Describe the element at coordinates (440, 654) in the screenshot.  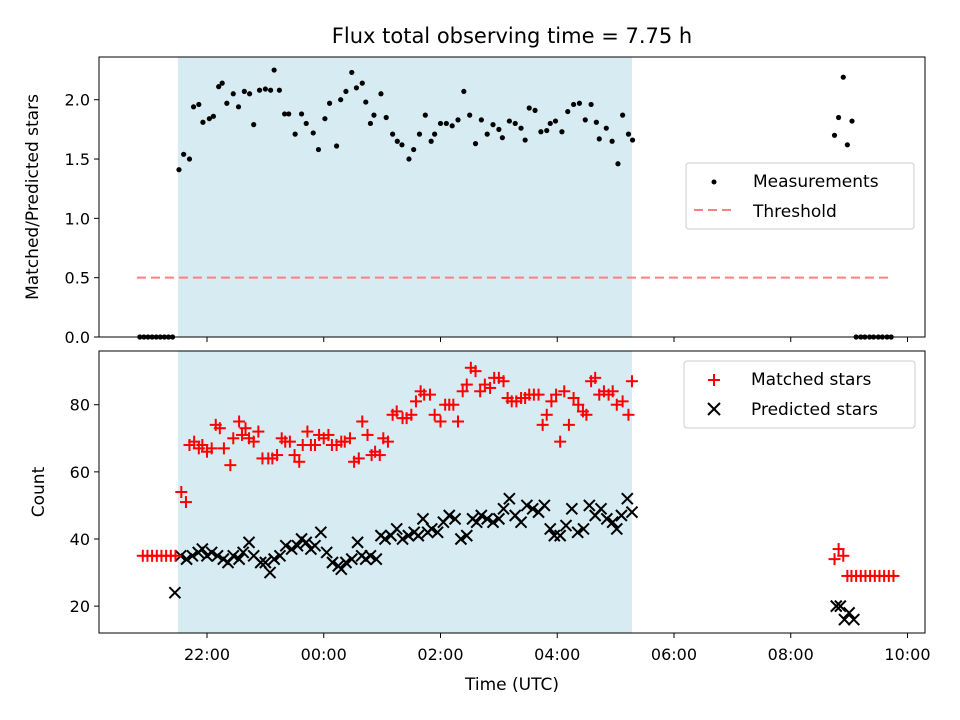
I see `x-tick-label: 02:00` at that location.